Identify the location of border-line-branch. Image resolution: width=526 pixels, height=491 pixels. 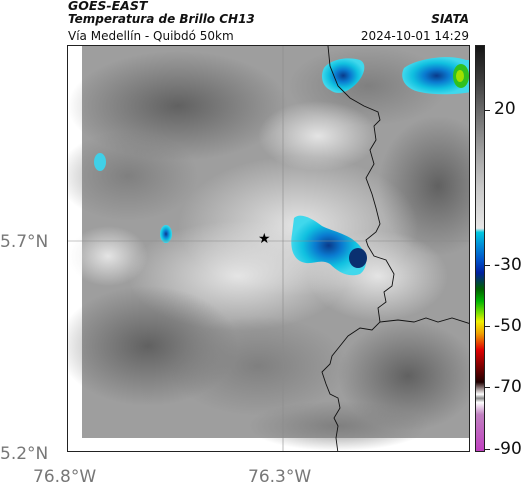
(424, 320).